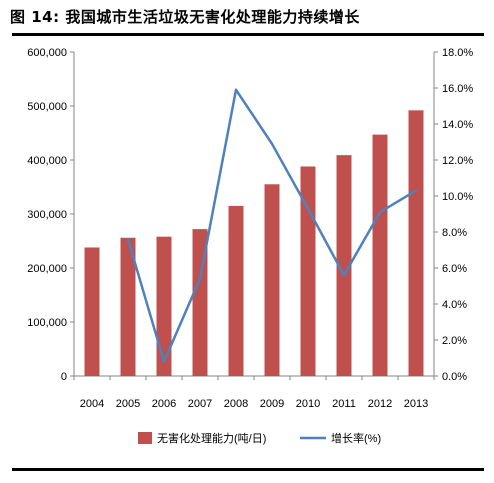  What do you see at coordinates (200, 302) in the screenshot?
I see `bar-2007` at bounding box center [200, 302].